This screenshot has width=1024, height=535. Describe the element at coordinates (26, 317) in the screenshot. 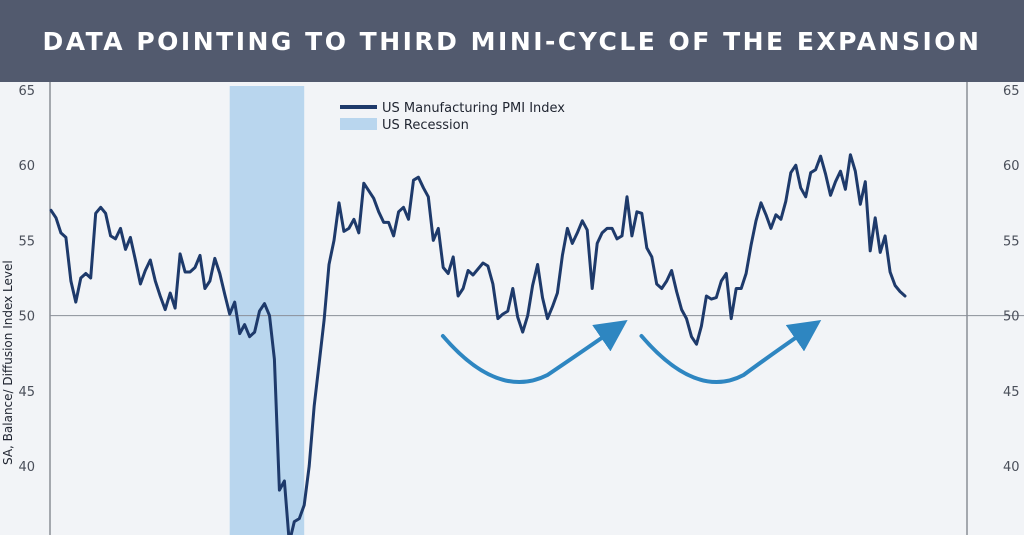

I see `y-tick-left: 50` at that location.